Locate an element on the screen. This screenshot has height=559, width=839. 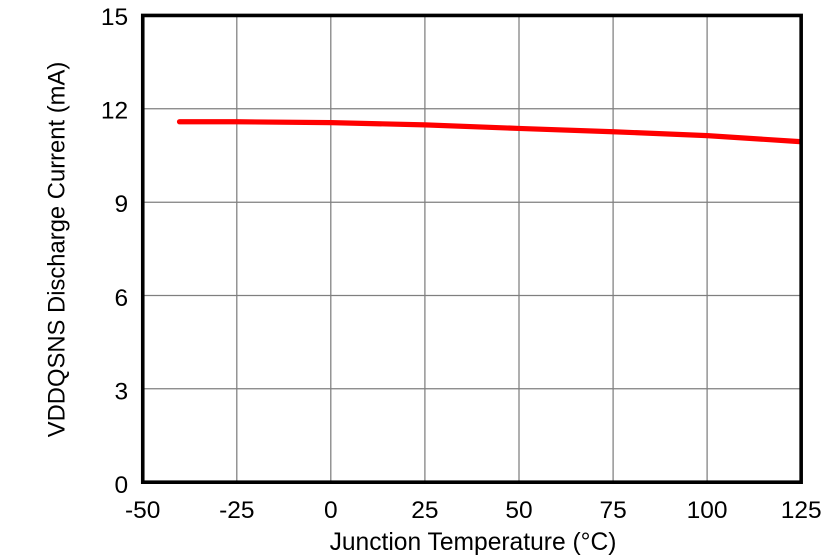
svg-text: 15 is located at coordinates (114, 17).